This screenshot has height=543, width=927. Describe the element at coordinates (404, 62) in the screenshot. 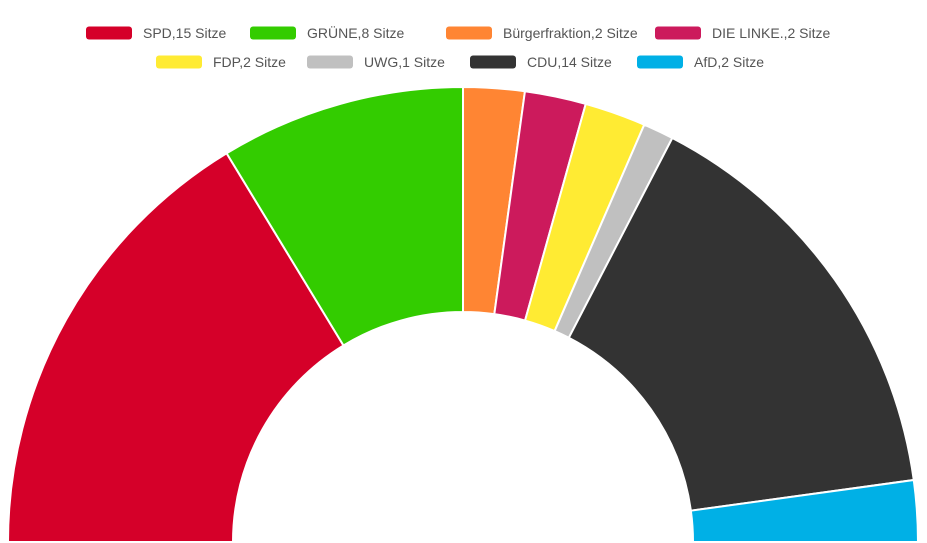

I see `legend-label-uwg: UWG,1 Sitze` at that location.